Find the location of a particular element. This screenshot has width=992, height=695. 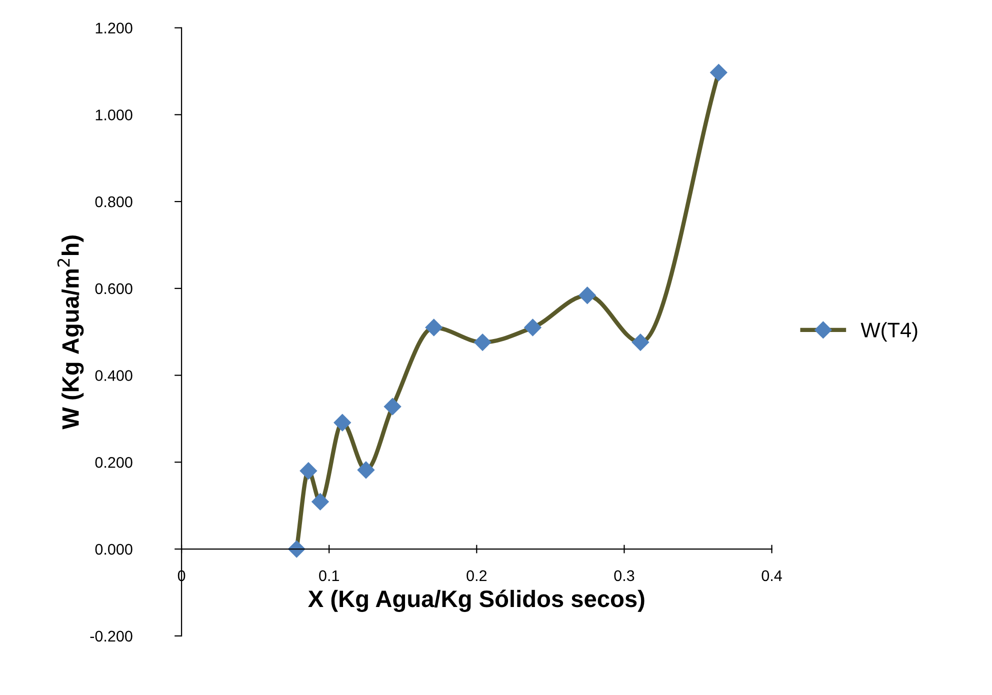

y-tick-label: 0.600 is located at coordinates (113, 288).